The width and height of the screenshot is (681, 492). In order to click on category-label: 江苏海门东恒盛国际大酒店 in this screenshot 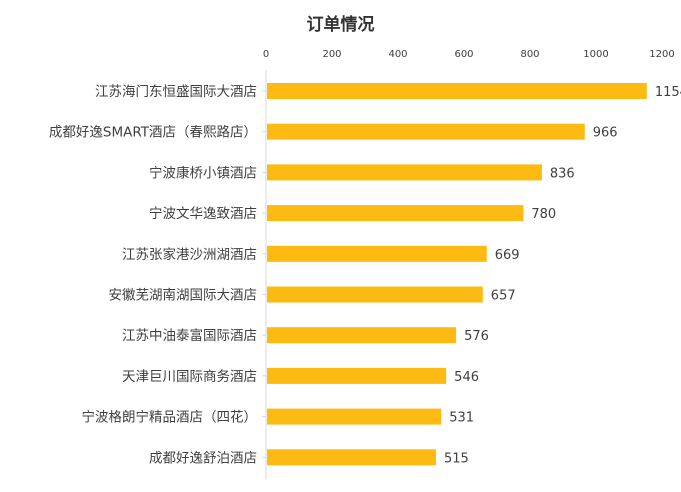, I will do `click(176, 92)`.